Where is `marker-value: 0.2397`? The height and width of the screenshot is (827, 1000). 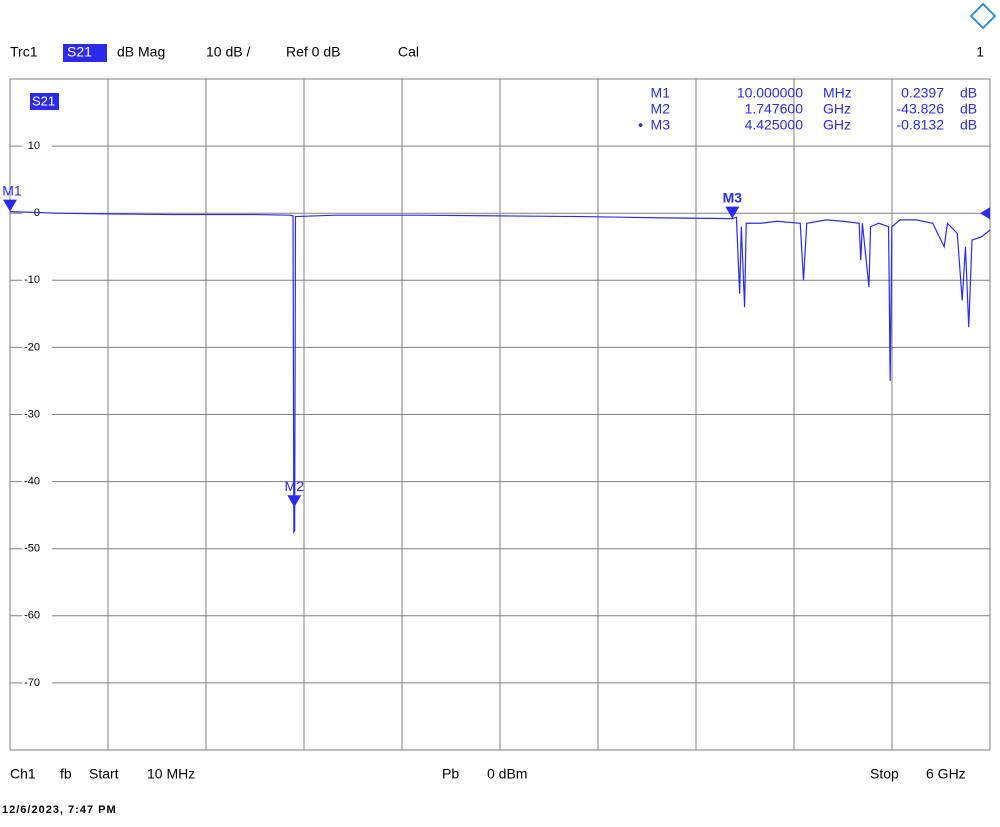 marker-value: 0.2397 is located at coordinates (922, 93).